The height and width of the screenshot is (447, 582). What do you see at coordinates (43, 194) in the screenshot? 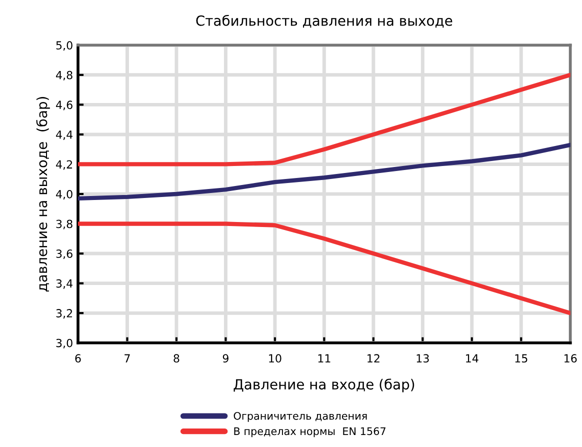
I see `y-axis-title: давление на выходе (бар)` at bounding box center [43, 194].